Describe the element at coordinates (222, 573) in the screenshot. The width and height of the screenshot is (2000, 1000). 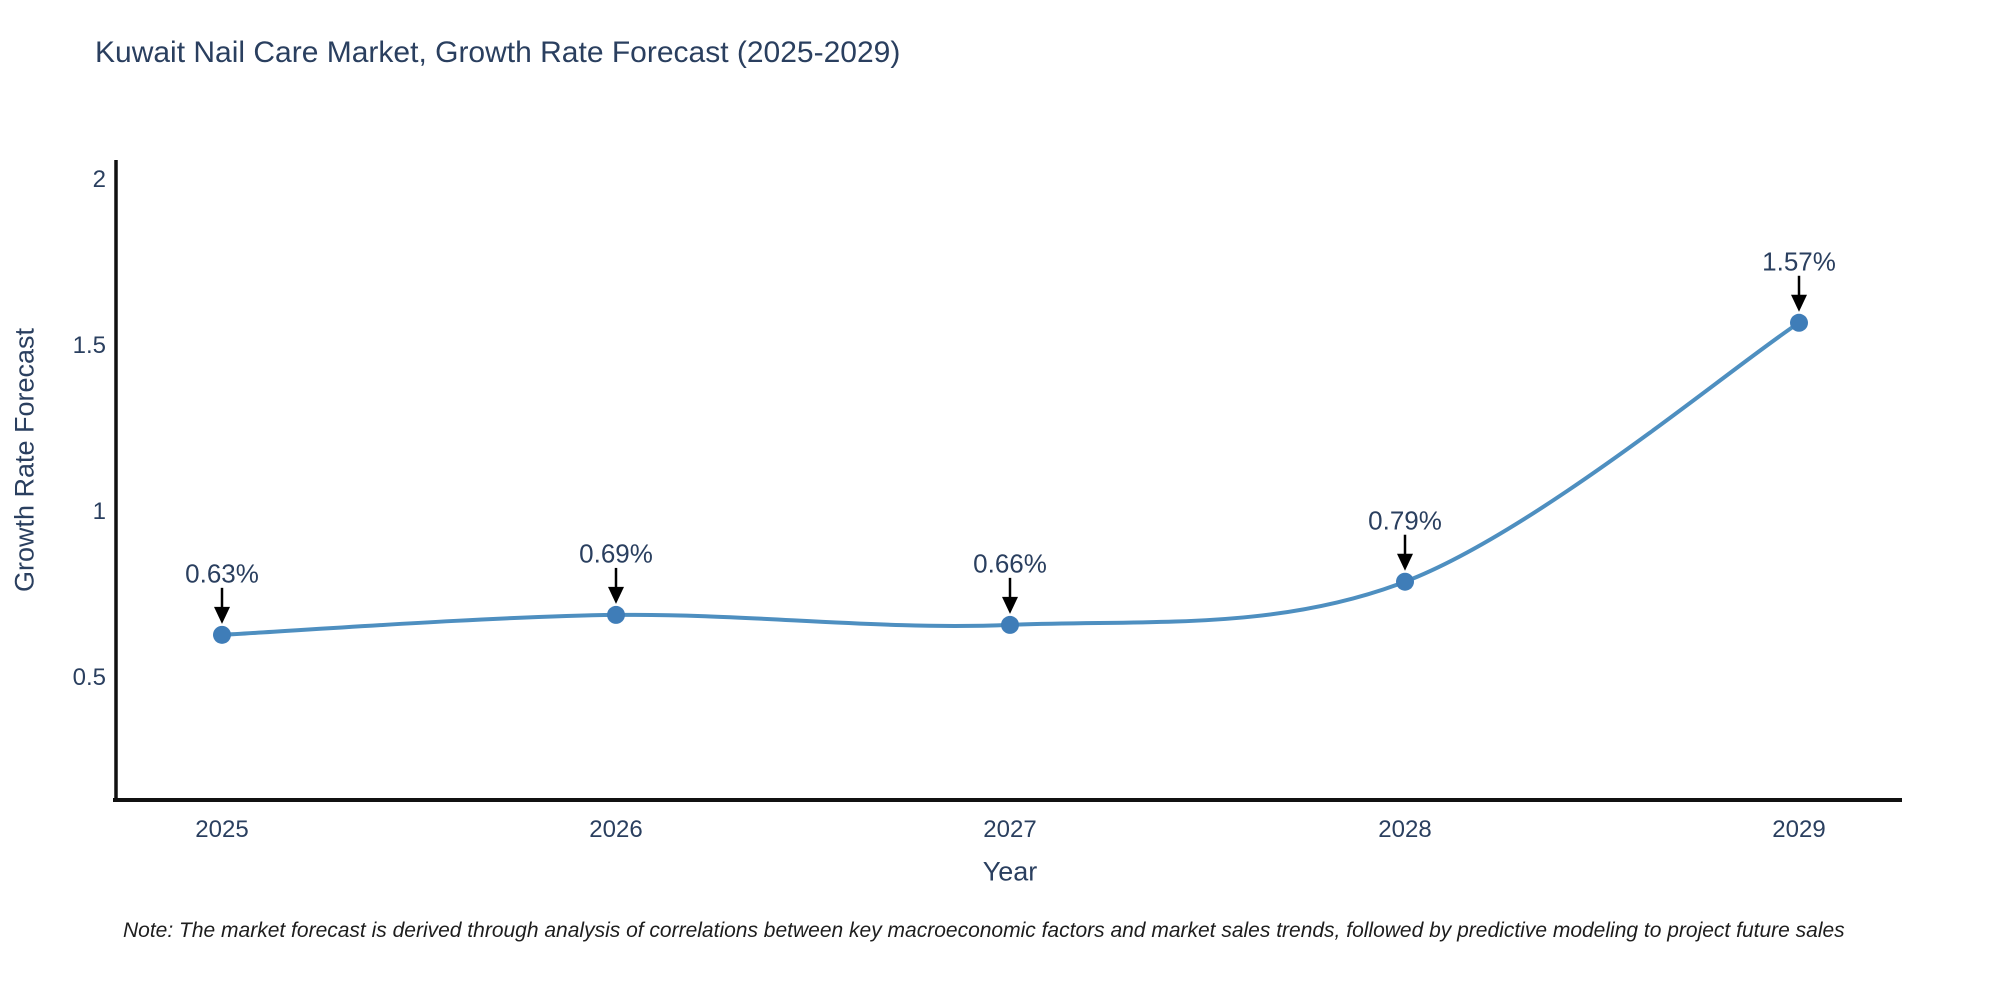
I see `data-point-label: 0.63%` at that location.